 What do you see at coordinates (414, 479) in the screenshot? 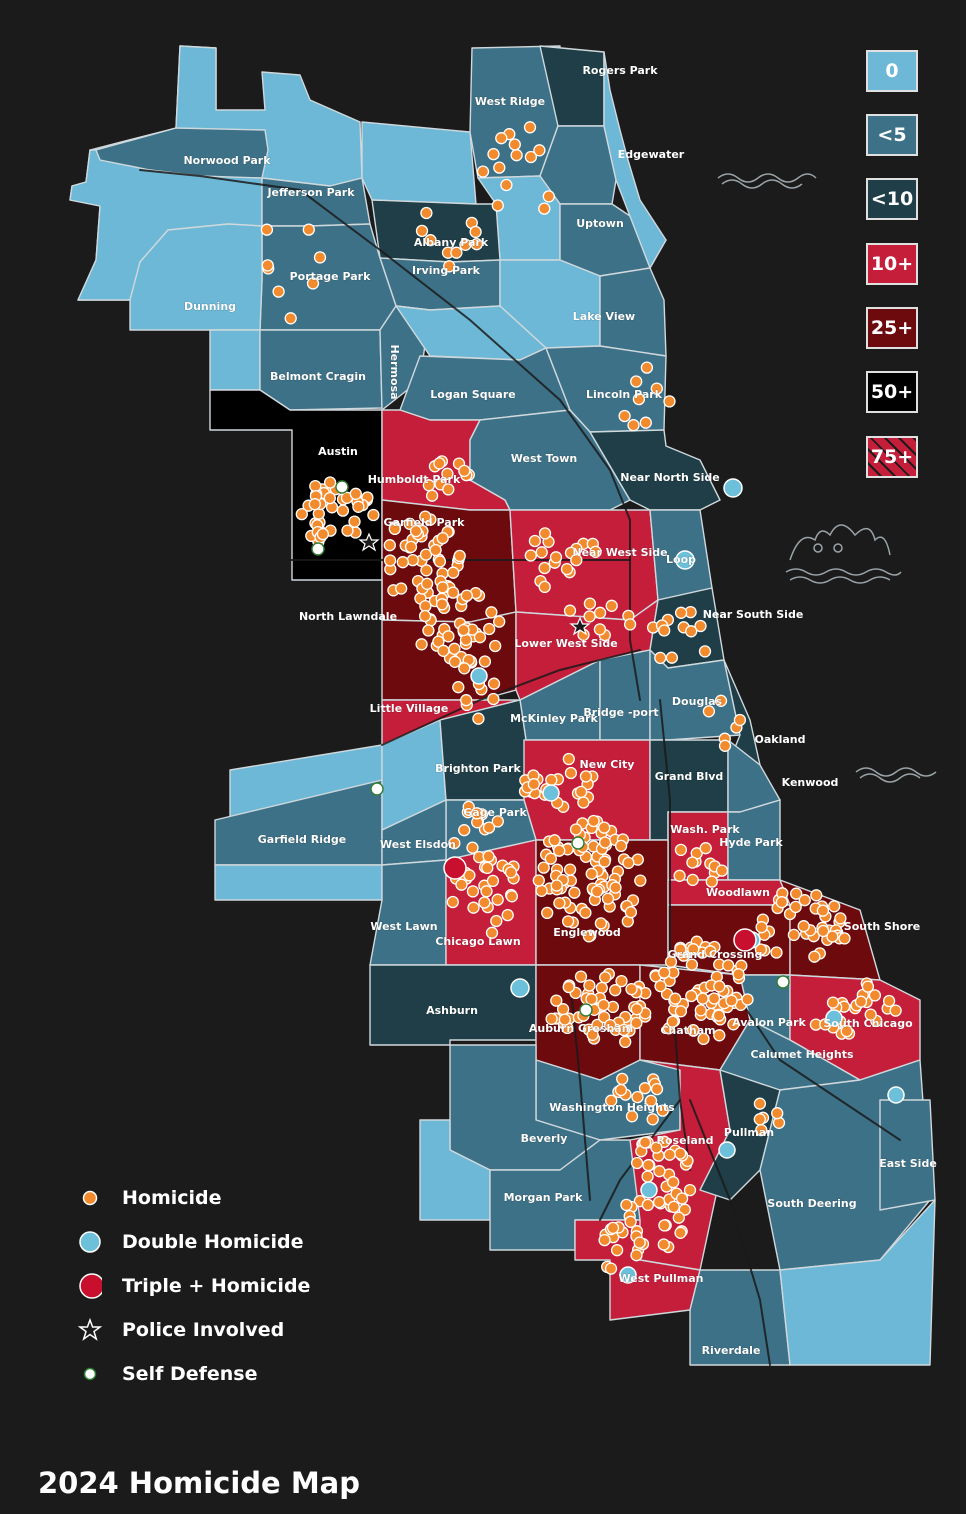
I see `label-humboldt-park: Humboldt Park` at bounding box center [414, 479].